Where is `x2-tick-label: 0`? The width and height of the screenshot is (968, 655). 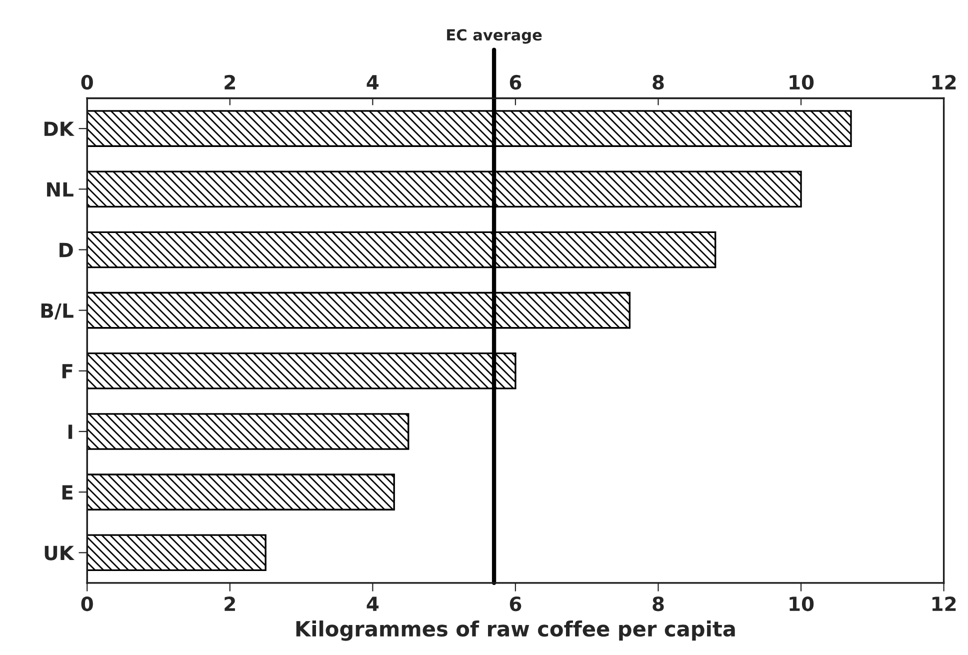 x2-tick-label: 0 is located at coordinates (87, 604).